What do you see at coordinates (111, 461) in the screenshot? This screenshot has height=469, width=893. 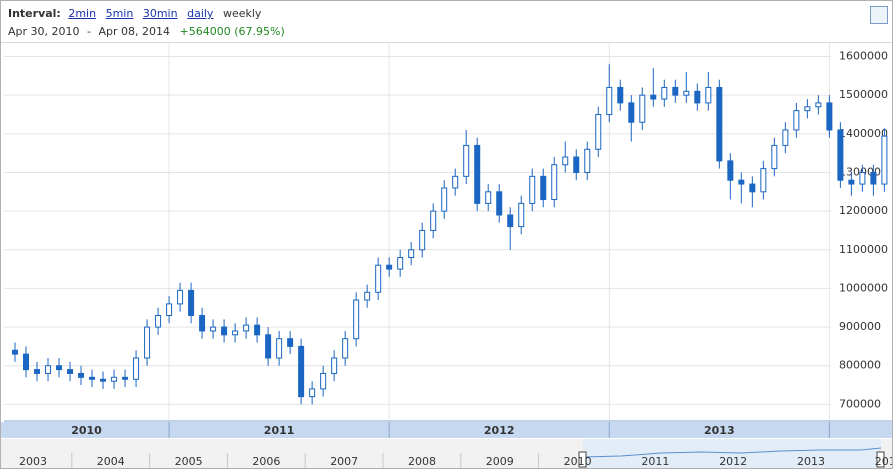 I see `navigator-year: 2004` at bounding box center [111, 461].